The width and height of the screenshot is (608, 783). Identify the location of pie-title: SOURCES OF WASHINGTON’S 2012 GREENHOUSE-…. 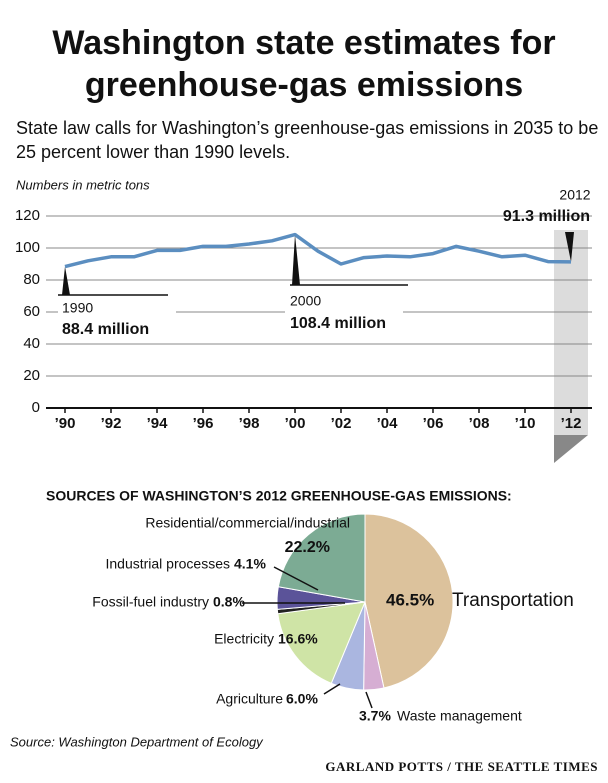
(279, 496).